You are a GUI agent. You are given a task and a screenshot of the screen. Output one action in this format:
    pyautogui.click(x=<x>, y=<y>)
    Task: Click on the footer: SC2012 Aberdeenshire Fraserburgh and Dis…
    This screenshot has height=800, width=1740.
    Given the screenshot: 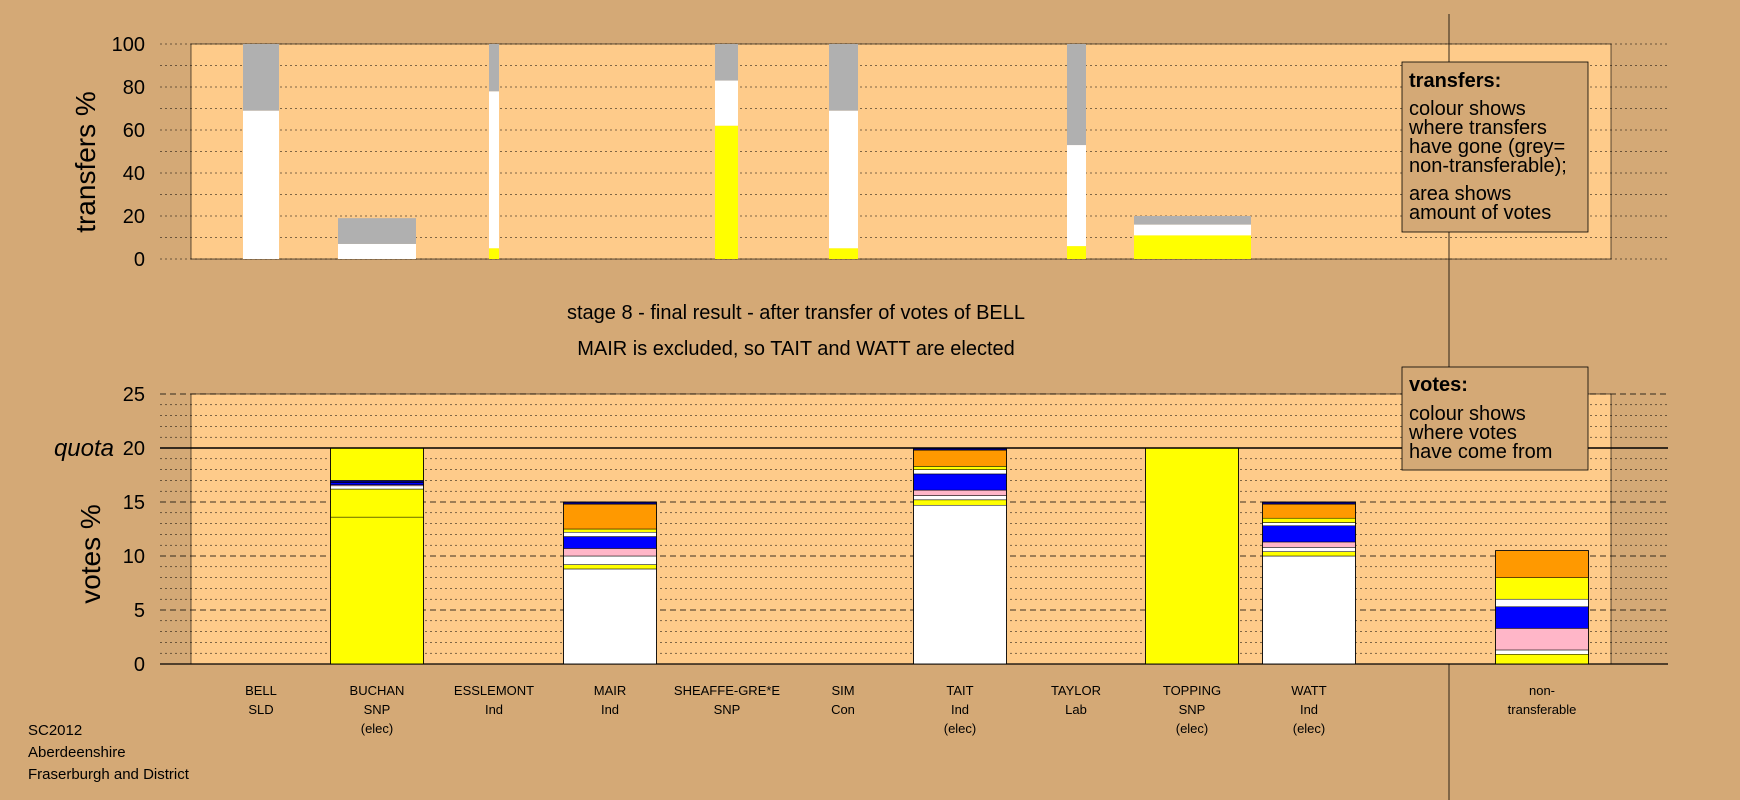 What is the action you would take?
    pyautogui.click(x=109, y=752)
    